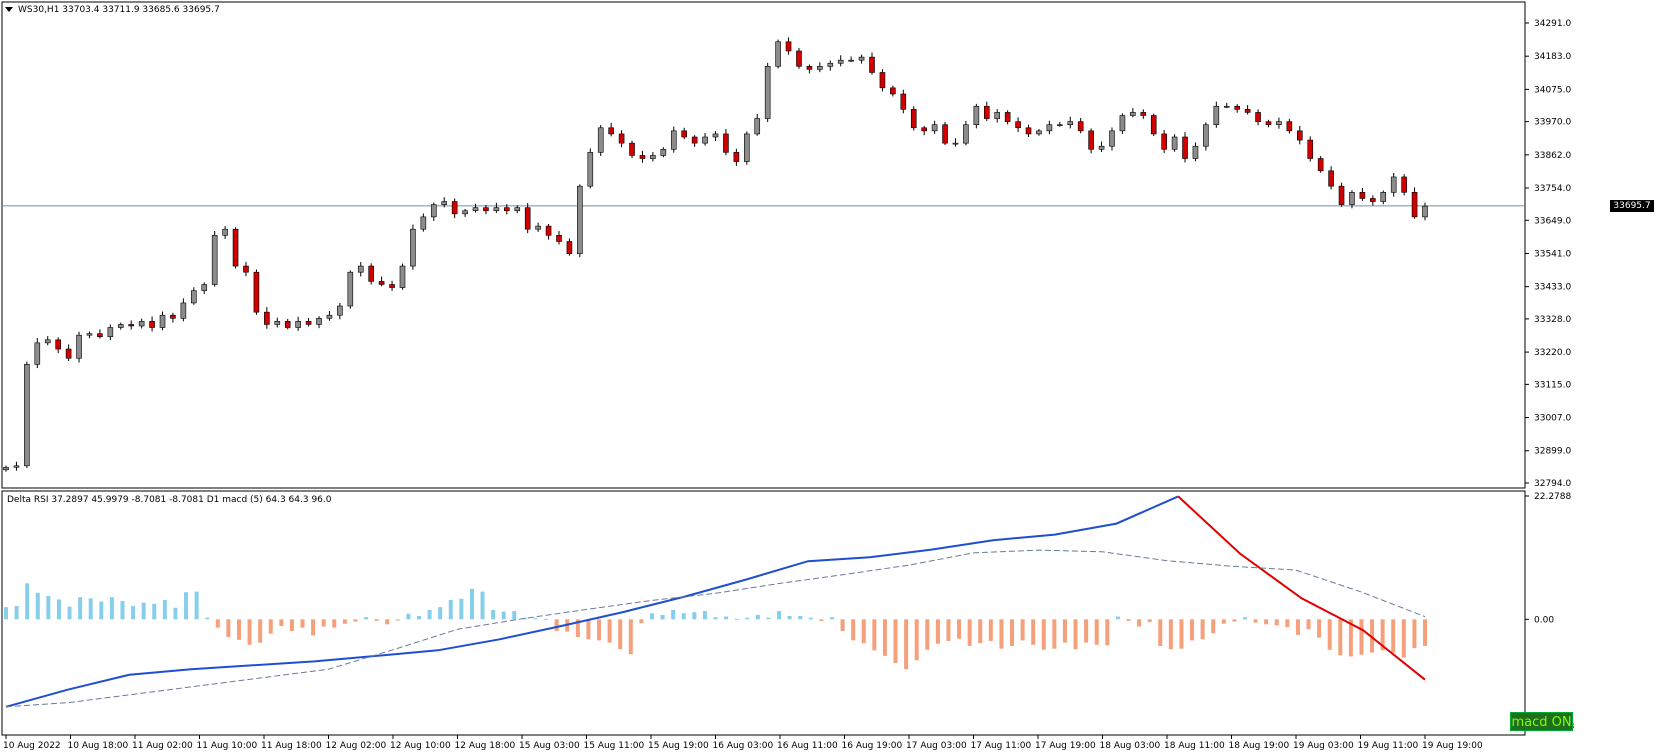 This screenshot has width=1657, height=753. I want to click on price-tick-label: 33754.0, so click(1552, 189).